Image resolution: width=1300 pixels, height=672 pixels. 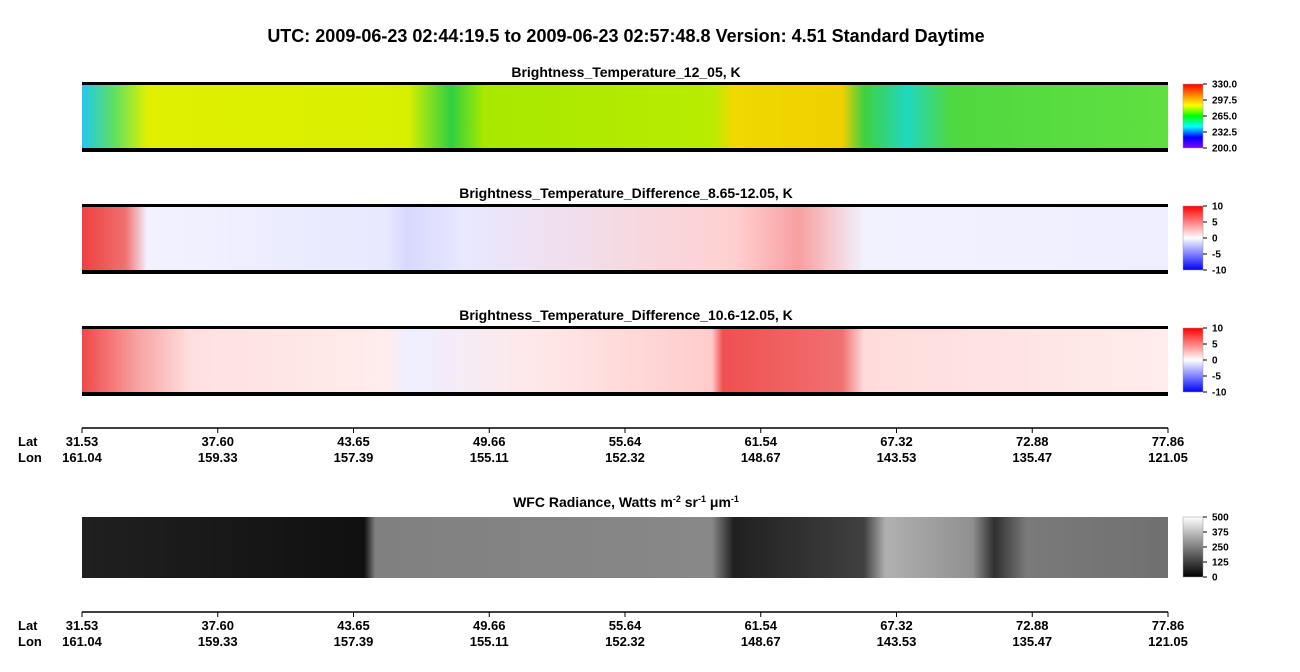 I want to click on title-part: Brightness_Temperature_12_05, K, so click(x=625, y=72).